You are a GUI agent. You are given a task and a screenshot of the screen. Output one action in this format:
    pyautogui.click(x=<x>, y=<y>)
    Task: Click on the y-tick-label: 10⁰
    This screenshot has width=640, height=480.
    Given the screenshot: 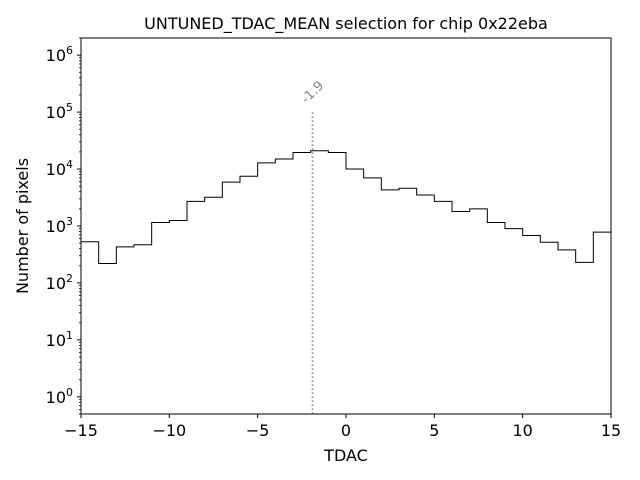 What is the action you would take?
    pyautogui.click(x=59, y=396)
    